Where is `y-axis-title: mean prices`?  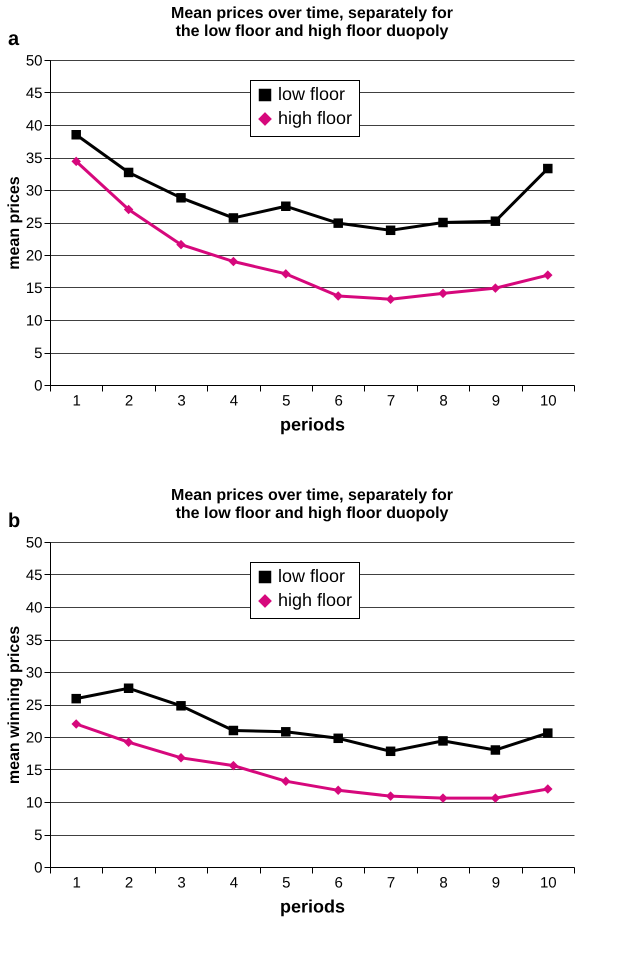 y-axis-title: mean prices is located at coordinates (14, 223).